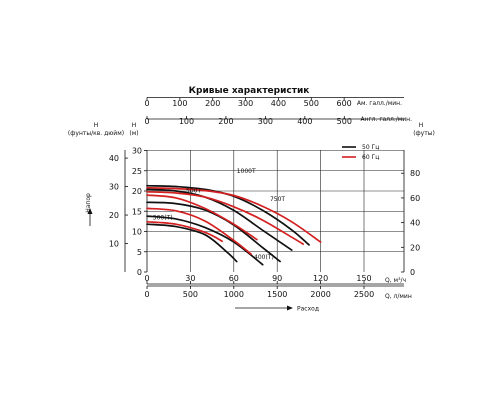 This screenshot has height=400, width=500. I want to click on left-axis-m-tick-label-1: 5, so click(139, 252).